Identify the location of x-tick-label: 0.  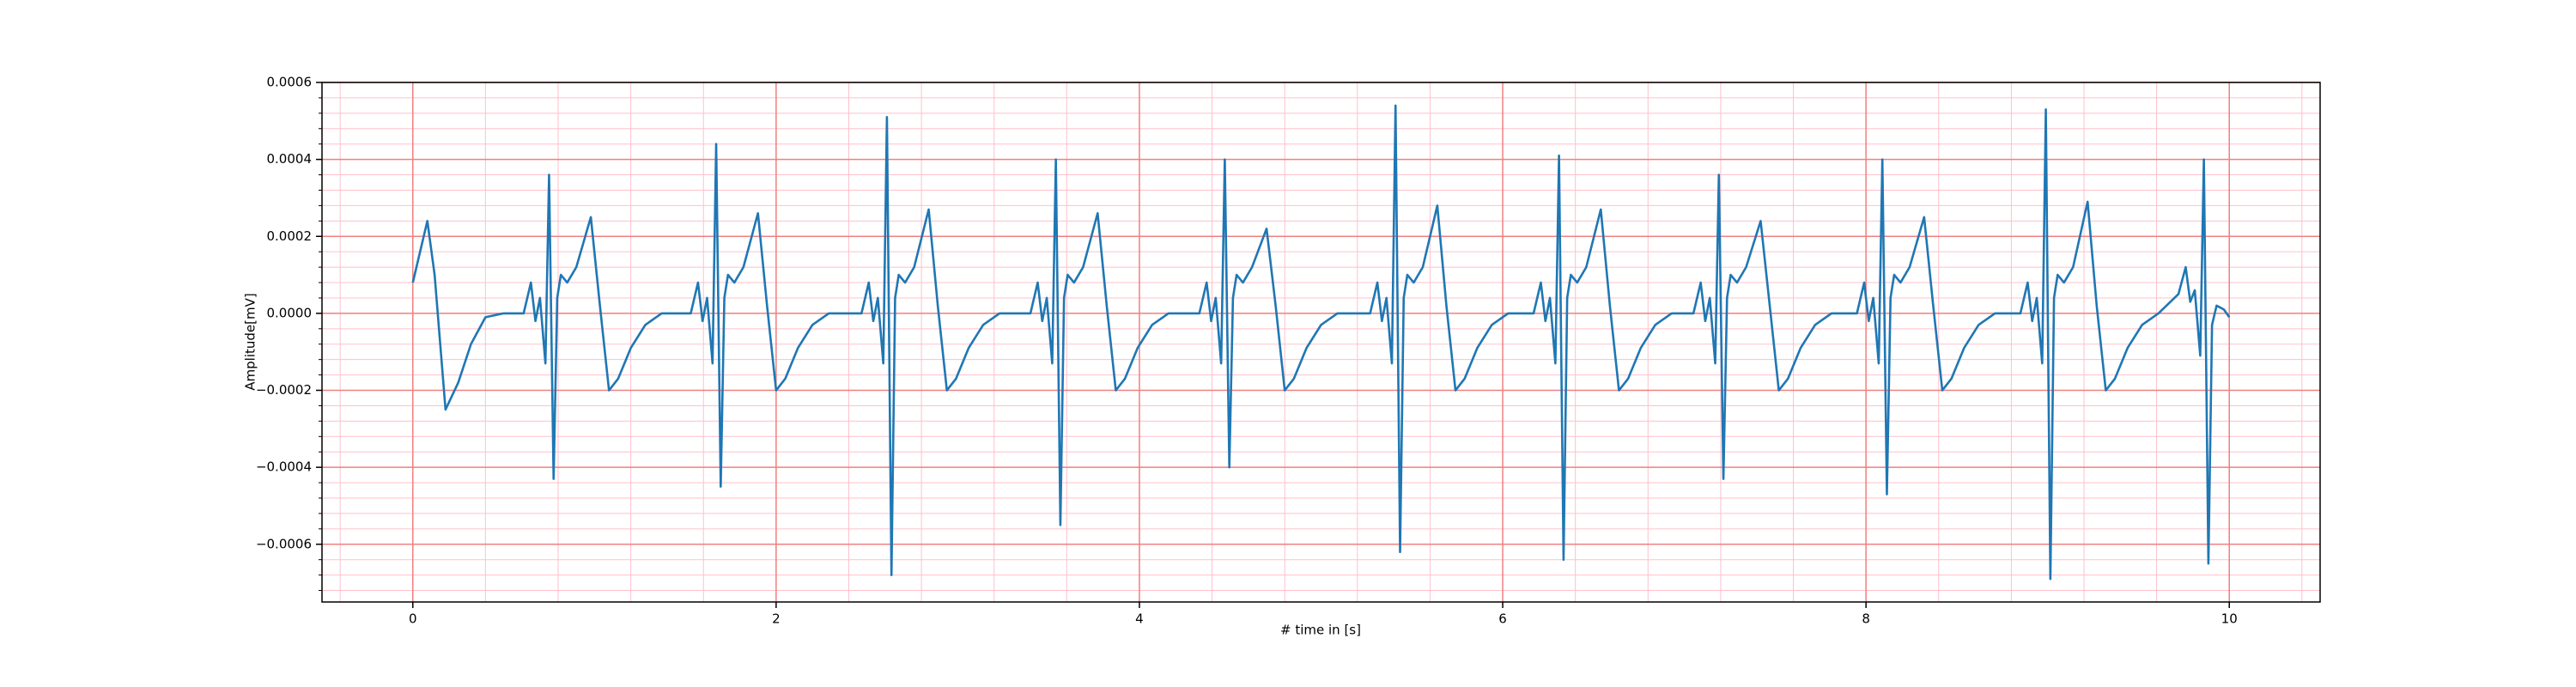
(413, 619).